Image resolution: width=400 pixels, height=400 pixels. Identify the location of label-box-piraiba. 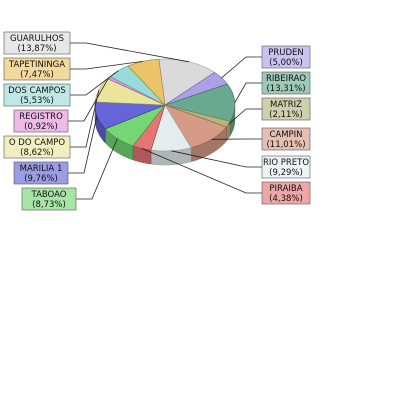
(286, 193).